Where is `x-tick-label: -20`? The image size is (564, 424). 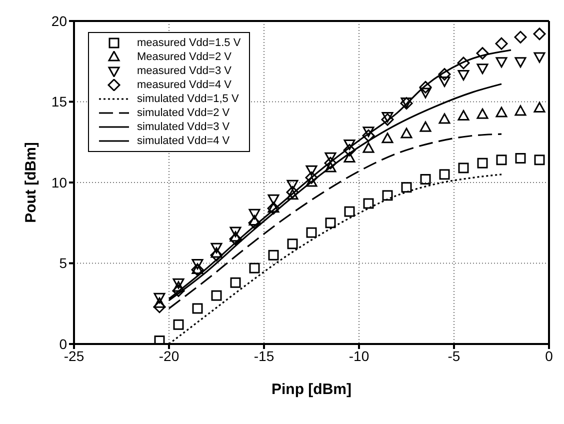 x-tick-label: -20 is located at coordinates (169, 356).